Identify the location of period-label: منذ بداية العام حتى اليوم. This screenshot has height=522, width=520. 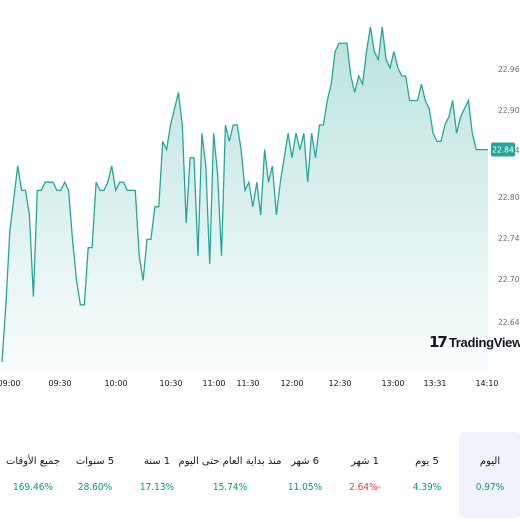
(230, 461).